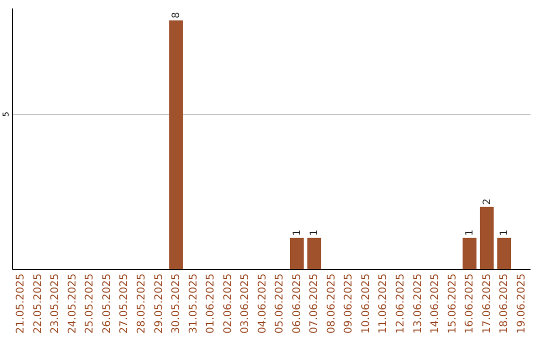 The image size is (540, 340). What do you see at coordinates (124, 304) in the screenshot?
I see `x-tick-label: 27.05.2025` at bounding box center [124, 304].